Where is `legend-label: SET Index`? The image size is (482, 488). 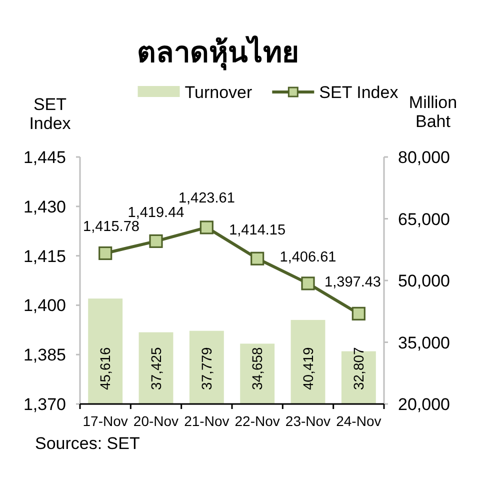 legend-label: SET Index is located at coordinates (358, 92).